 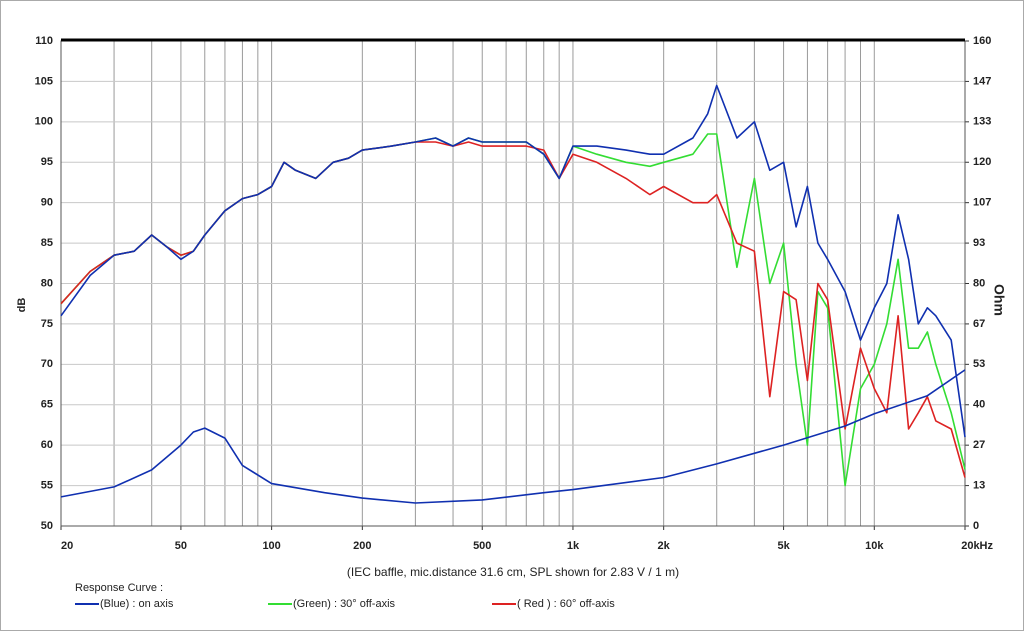 What do you see at coordinates (271, 546) in the screenshot?
I see `x-tick-label: 100` at bounding box center [271, 546].